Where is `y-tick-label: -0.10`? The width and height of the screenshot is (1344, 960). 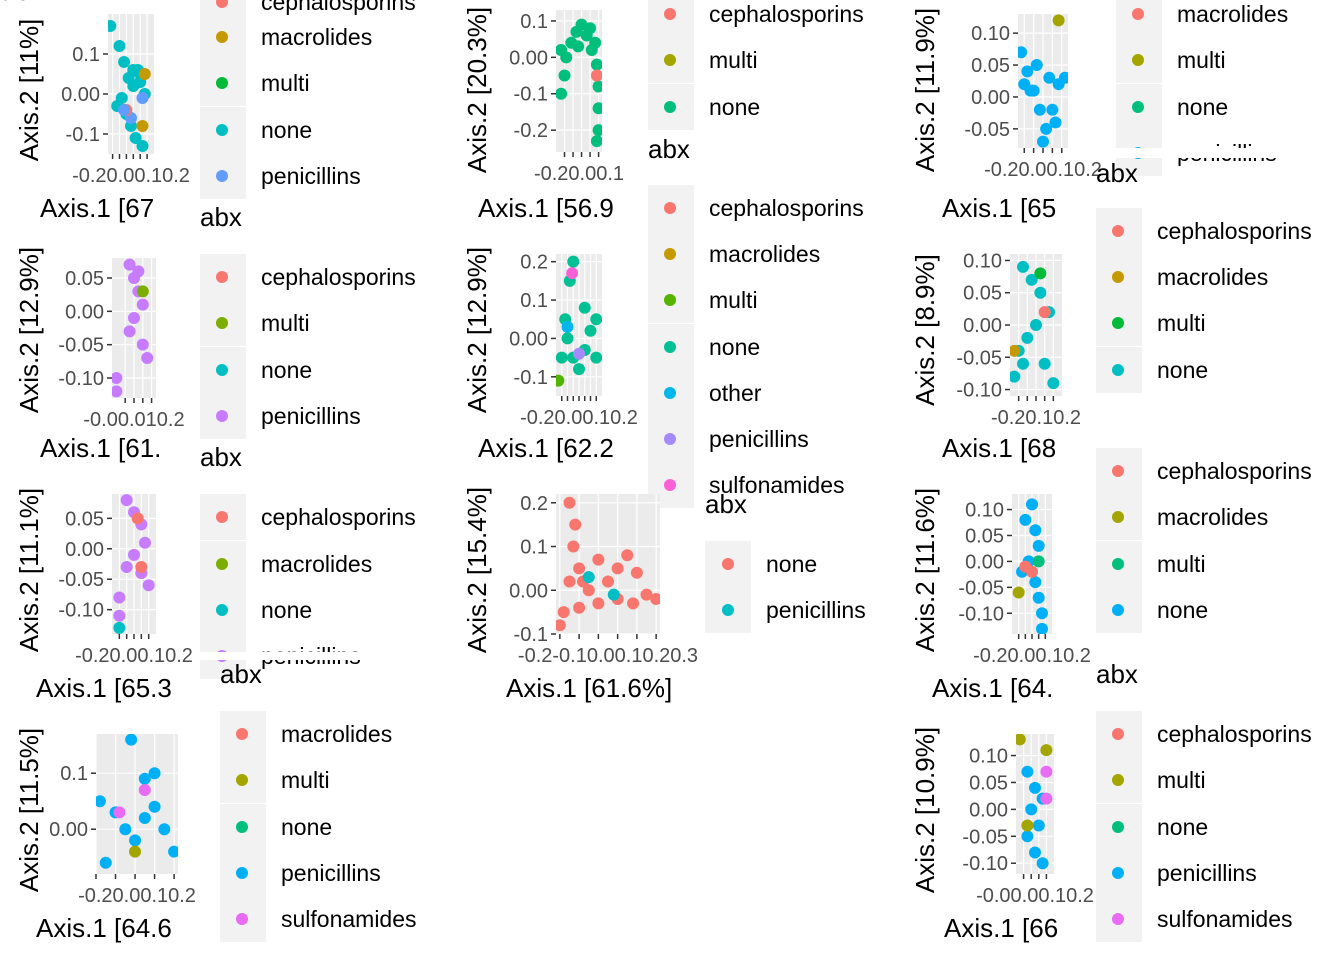 y-tick-label: -0.10 is located at coordinates (81, 379).